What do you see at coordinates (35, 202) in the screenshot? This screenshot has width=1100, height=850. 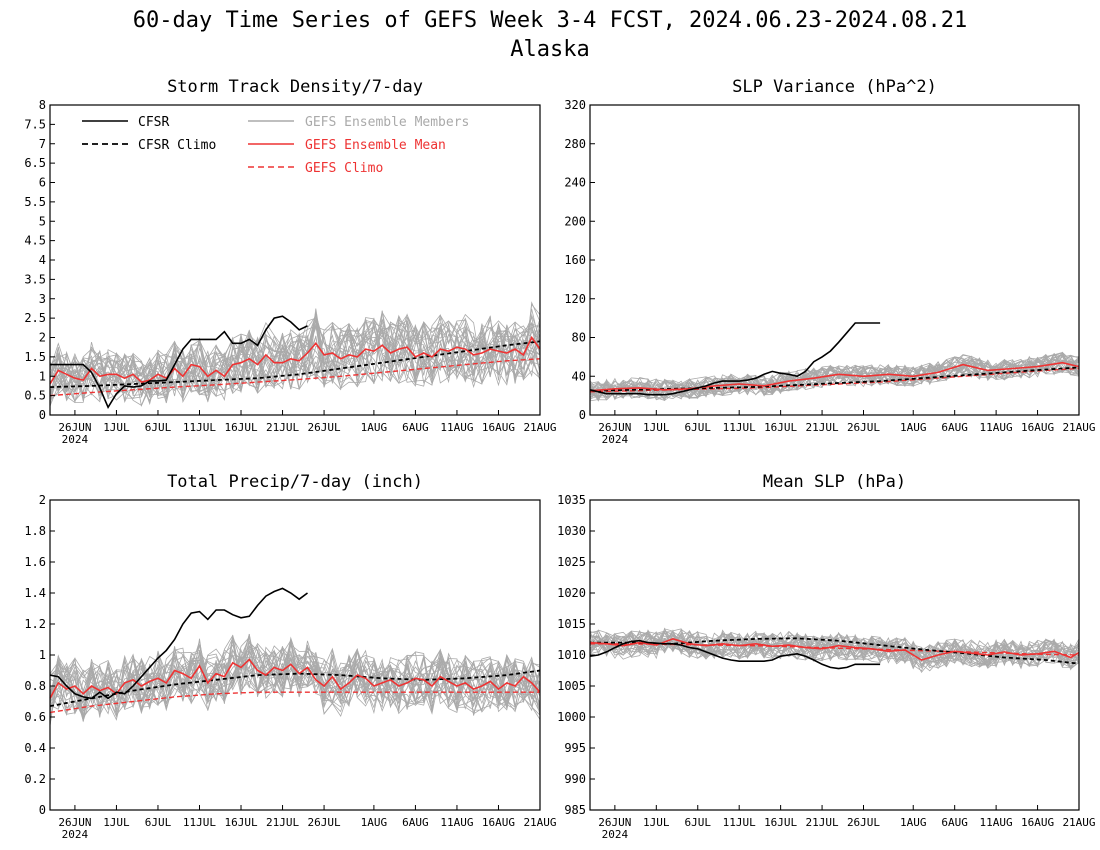 I see `y-tick-label: 5.5` at bounding box center [35, 202].